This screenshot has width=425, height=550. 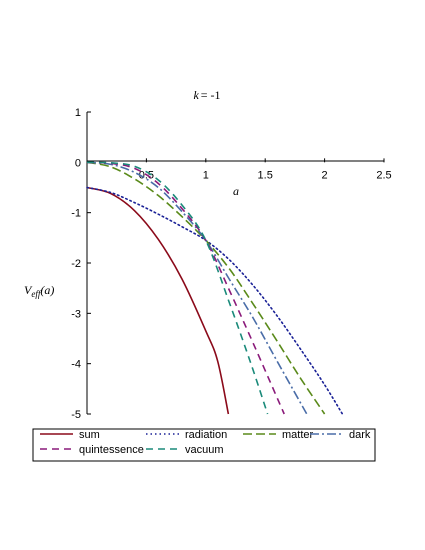 What do you see at coordinates (360, 435) in the screenshot?
I see `legend-label-dark: dark` at bounding box center [360, 435].